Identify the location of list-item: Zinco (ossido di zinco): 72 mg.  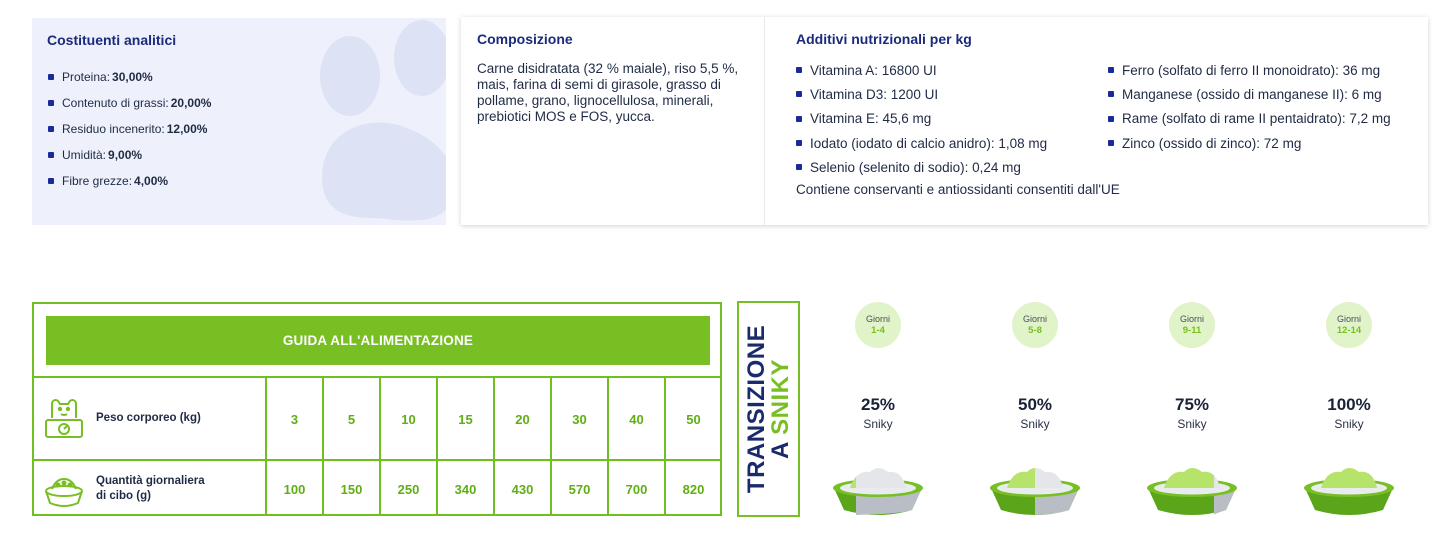
(1249, 143).